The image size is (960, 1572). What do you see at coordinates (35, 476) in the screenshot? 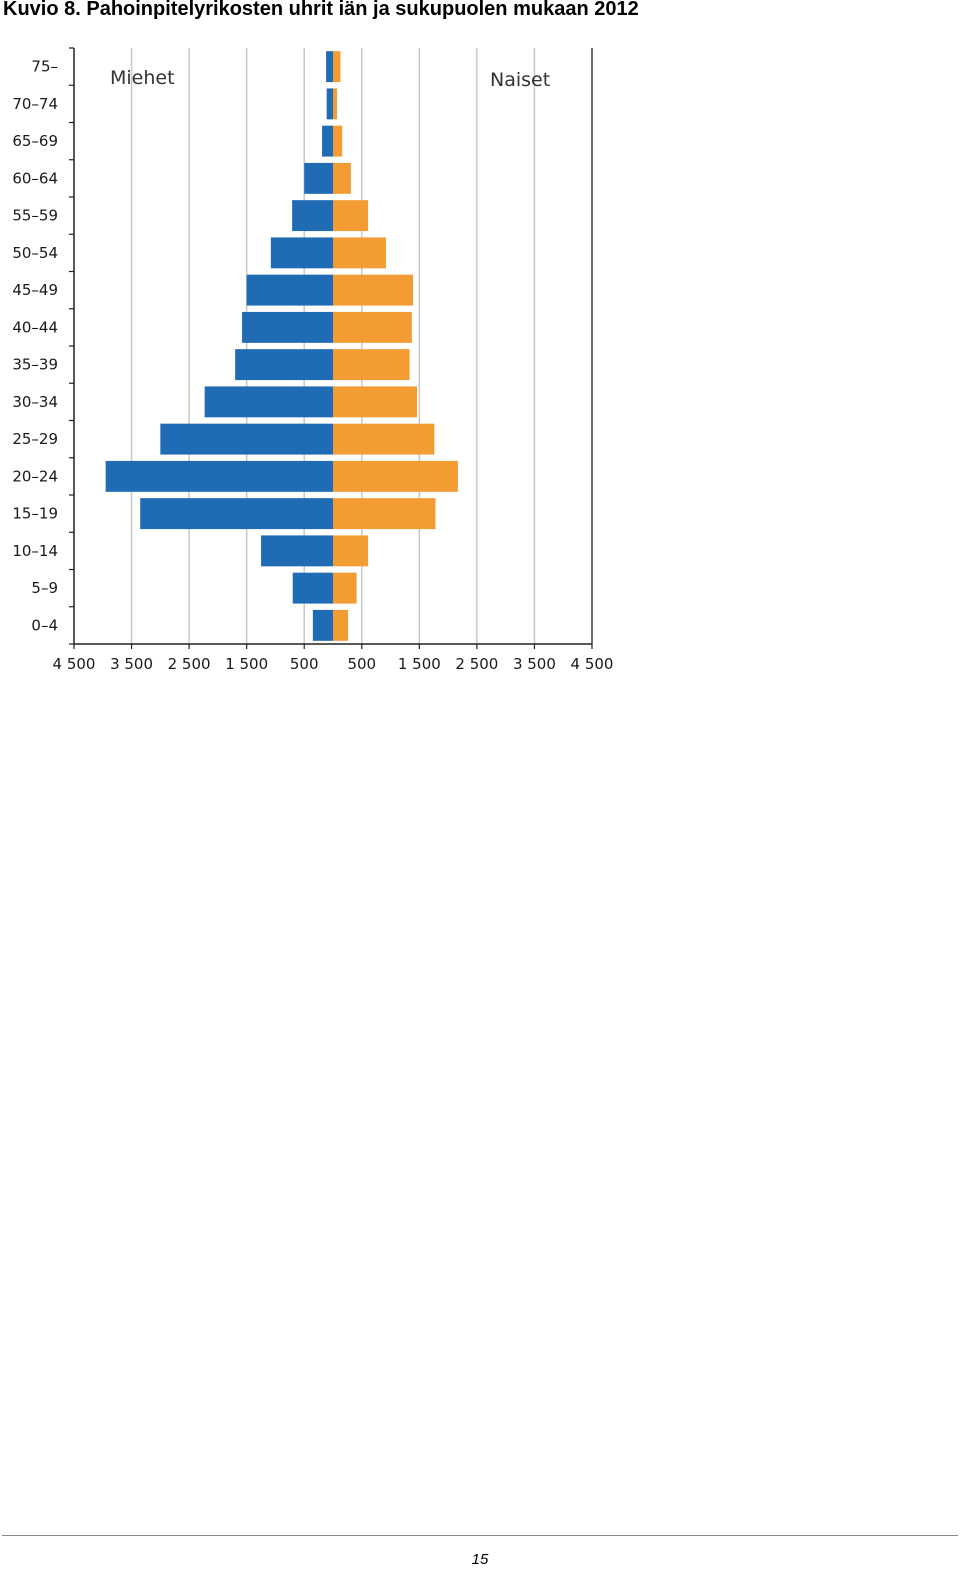
I see `y-tick-label: 20–24` at bounding box center [35, 476].